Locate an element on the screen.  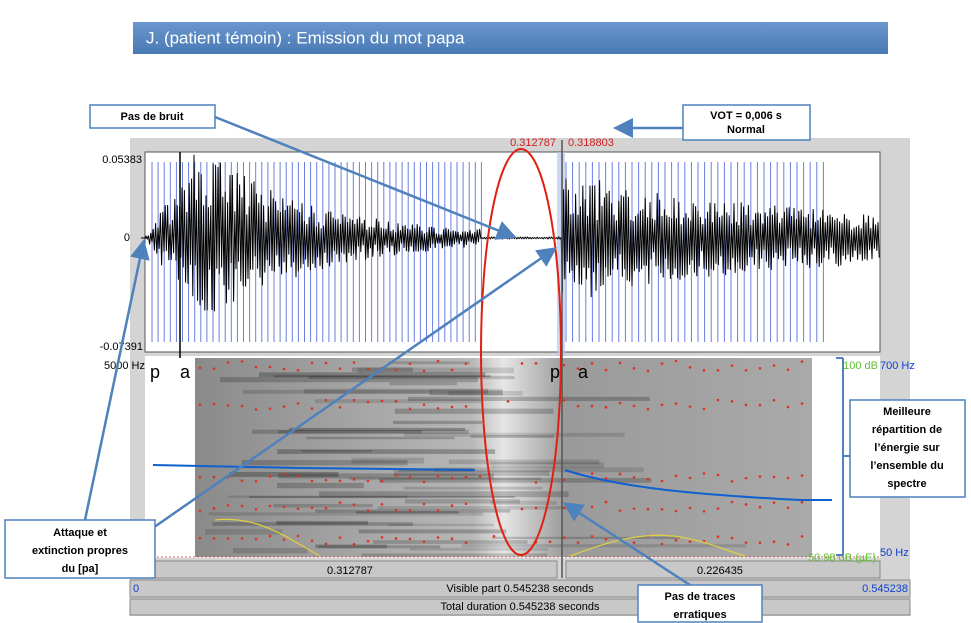
pitch-min: 50 Hz is located at coordinates (894, 553).